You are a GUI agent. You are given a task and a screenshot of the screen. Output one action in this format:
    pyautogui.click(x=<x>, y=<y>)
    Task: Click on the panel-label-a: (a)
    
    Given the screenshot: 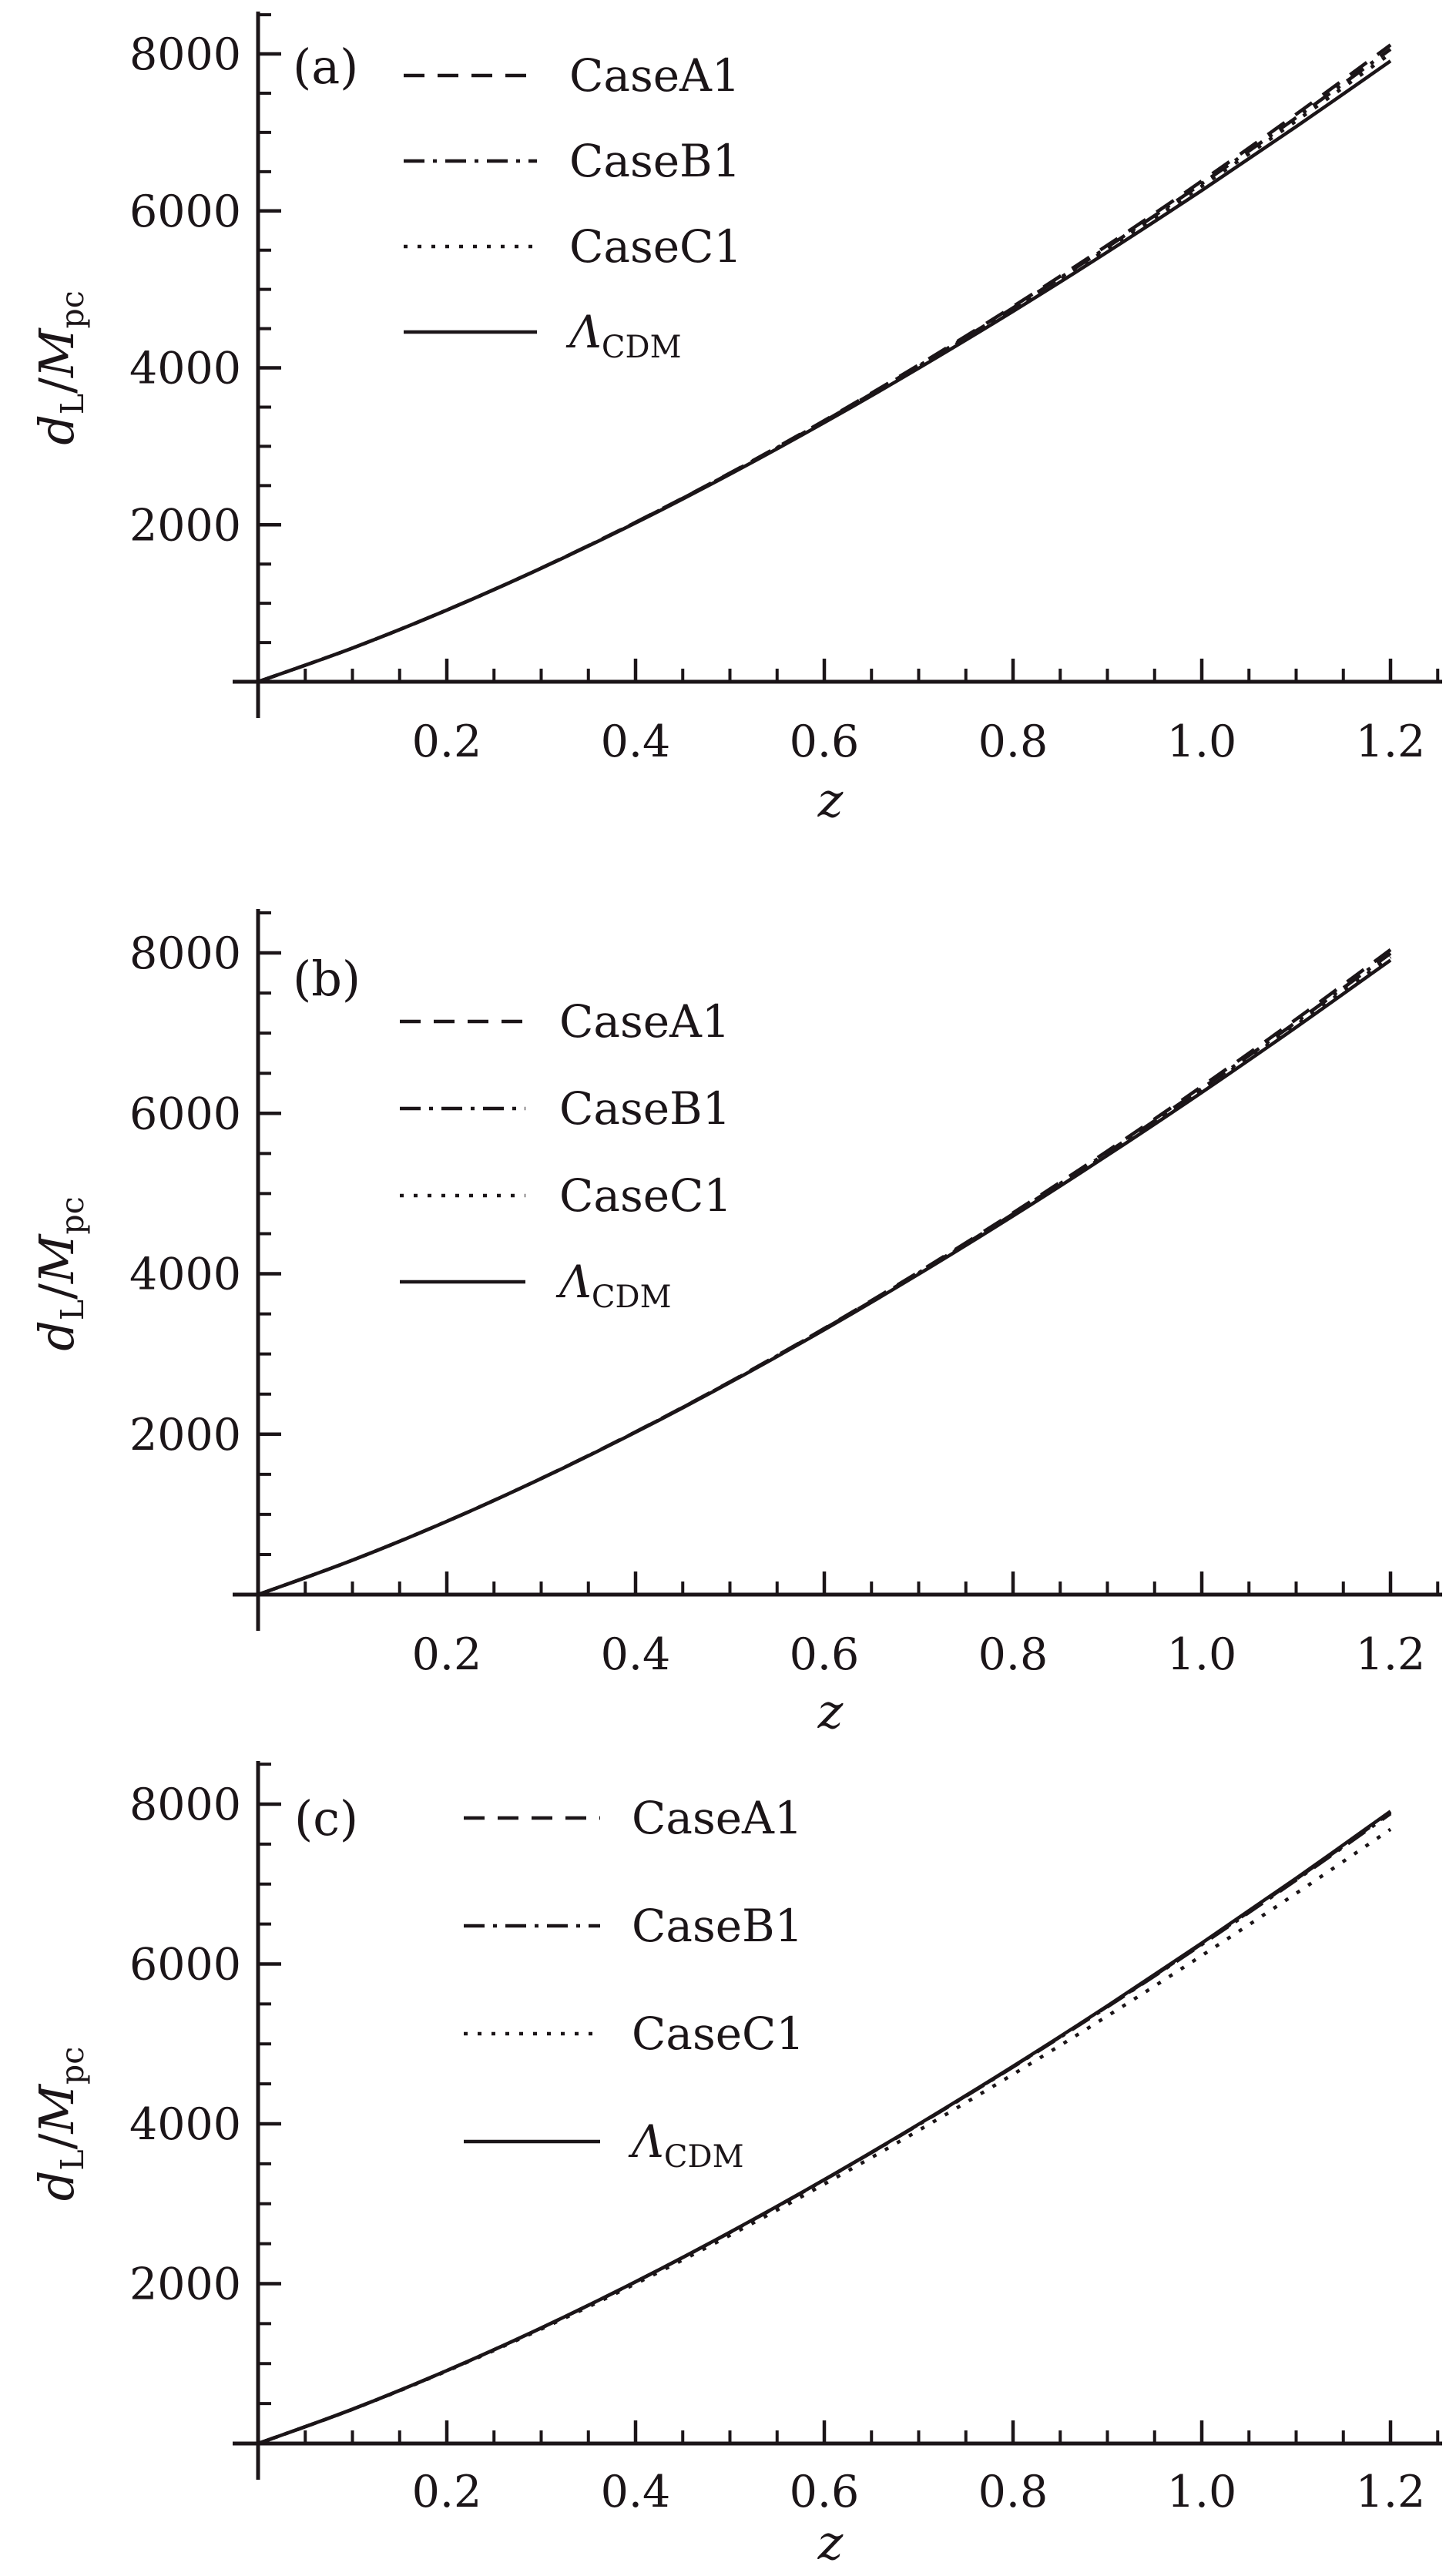 What is the action you would take?
    pyautogui.click(x=325, y=67)
    